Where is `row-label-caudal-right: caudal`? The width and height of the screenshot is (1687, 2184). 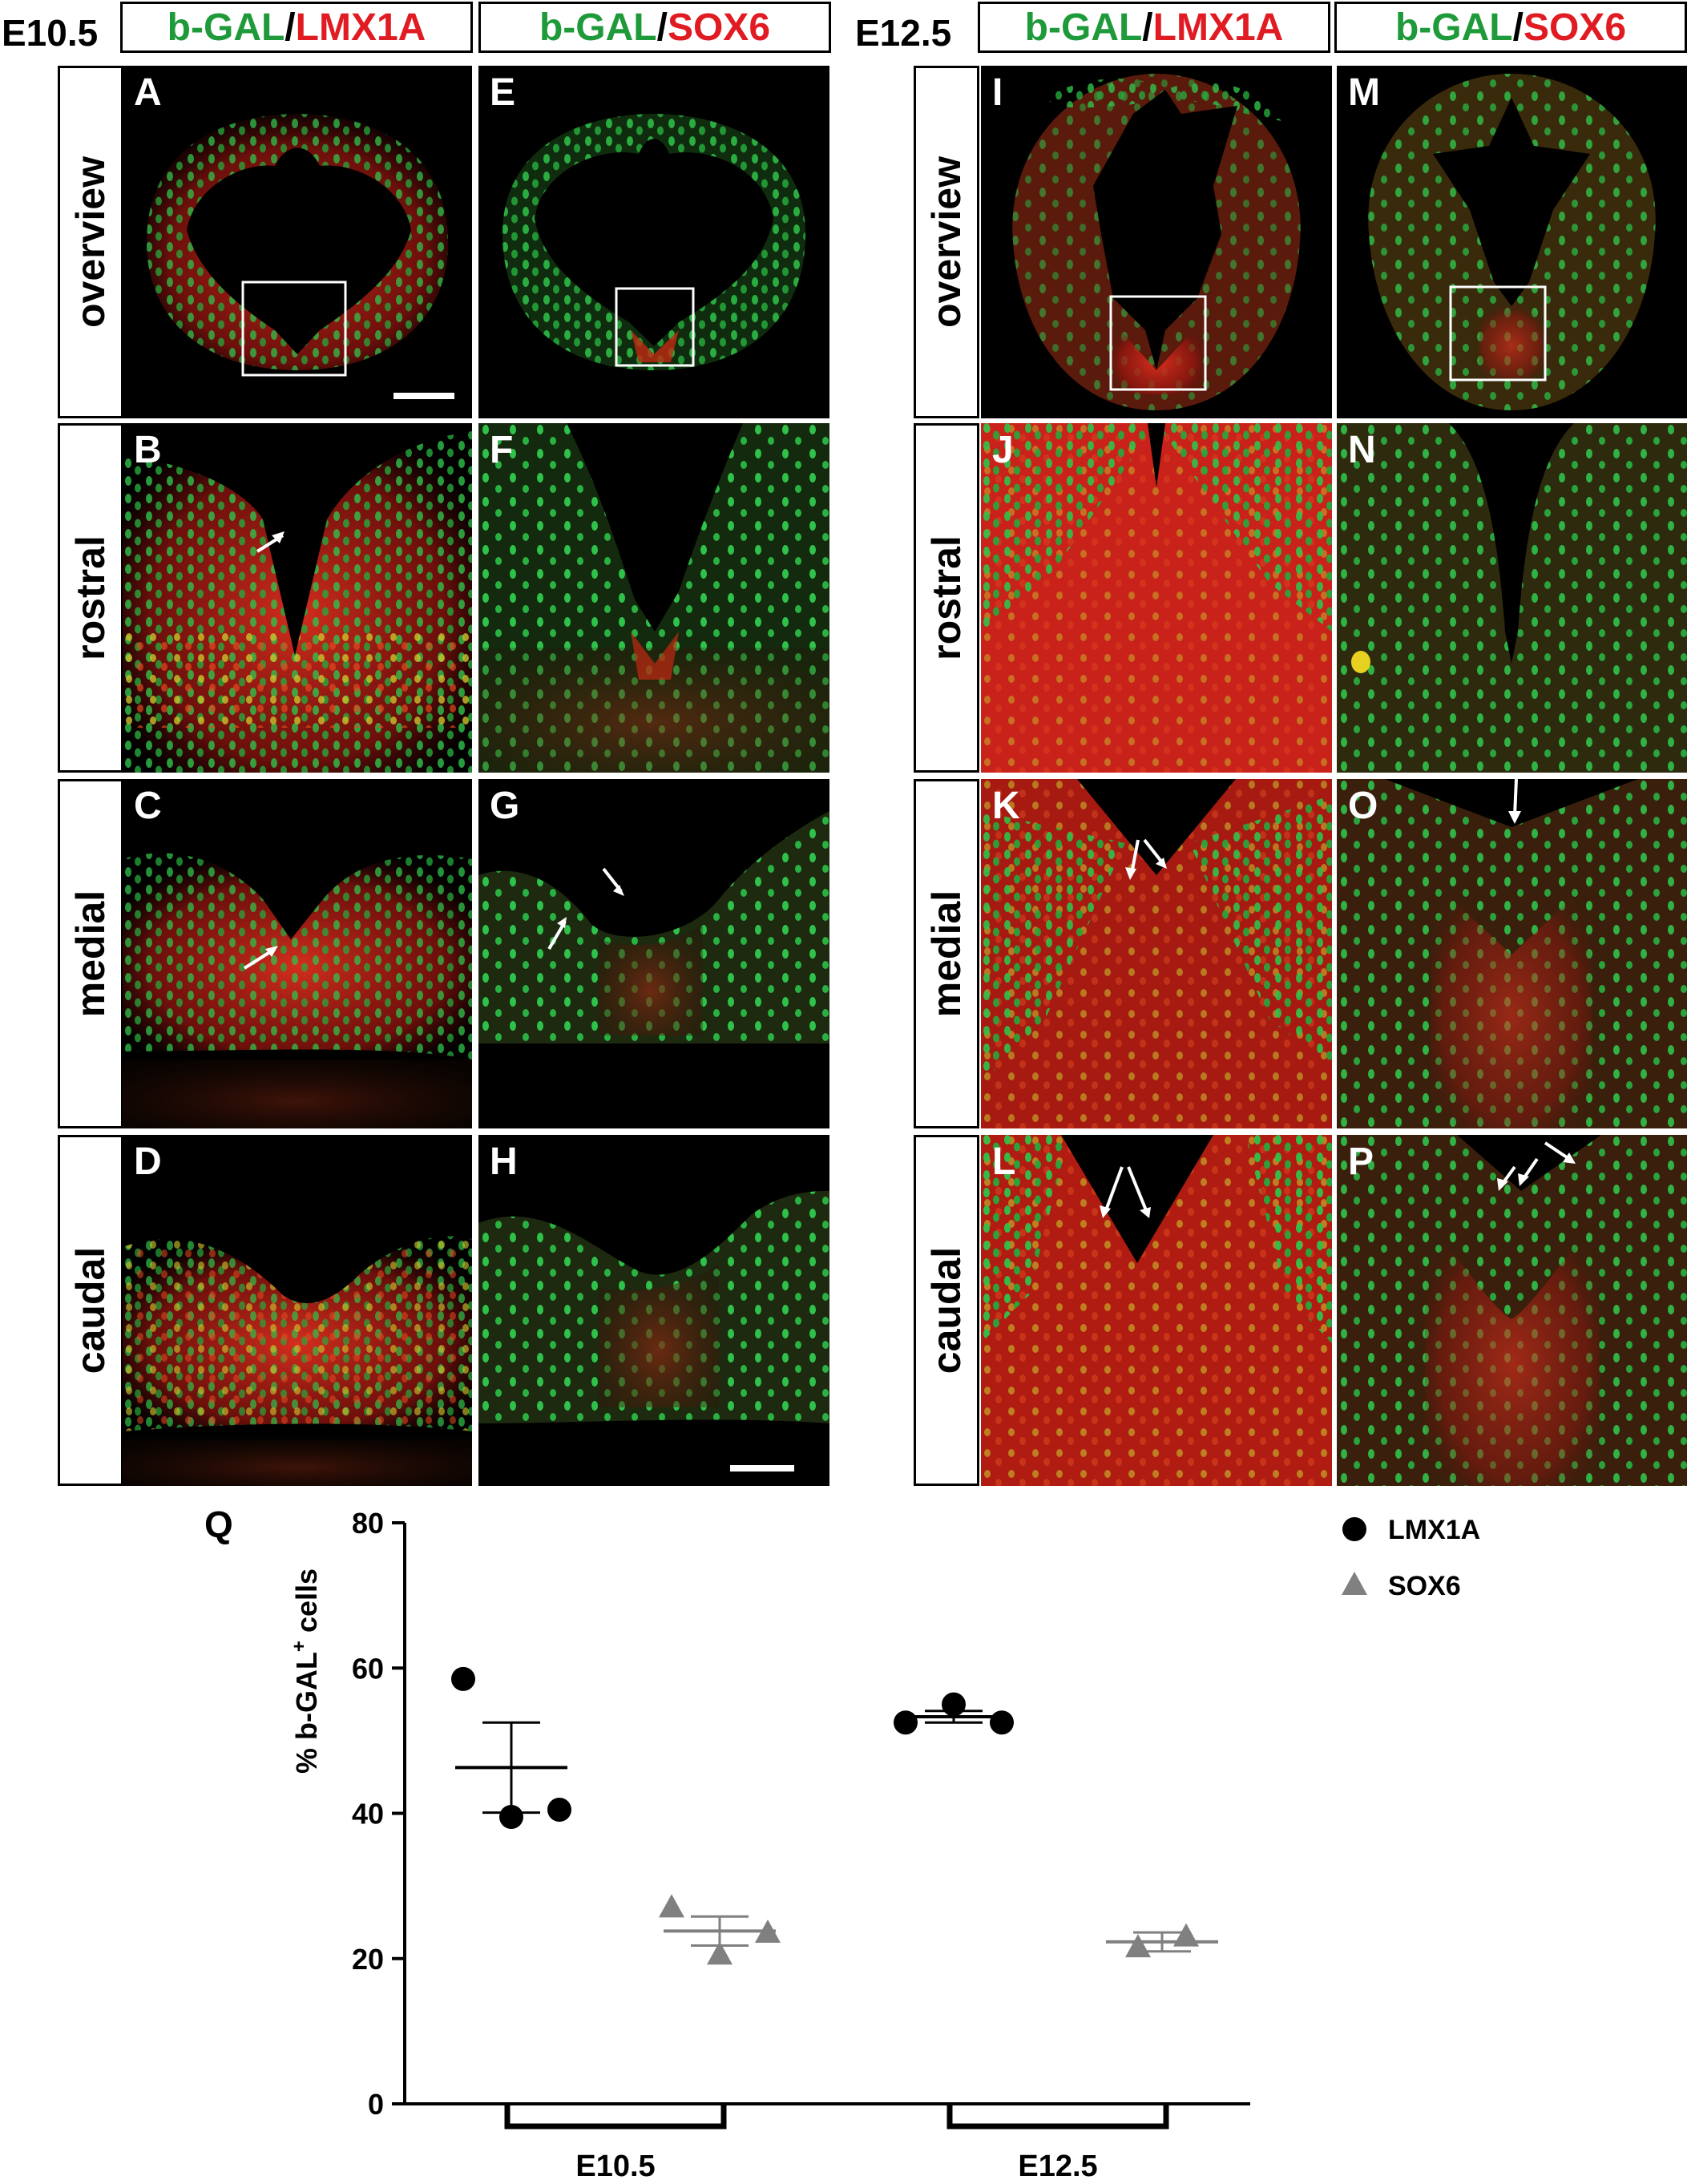
row-label-caudal-right: caudal is located at coordinates (946, 1310).